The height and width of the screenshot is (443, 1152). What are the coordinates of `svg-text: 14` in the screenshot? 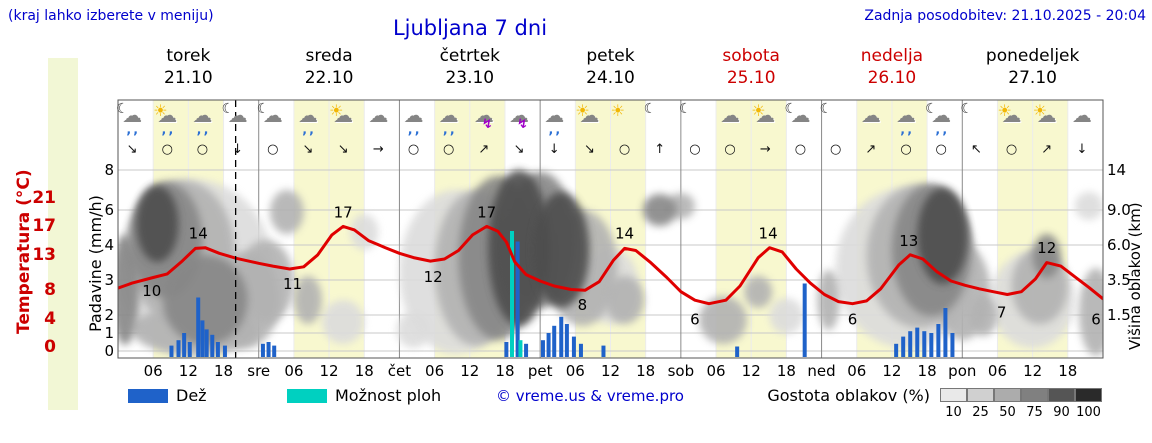 It's located at (624, 234).